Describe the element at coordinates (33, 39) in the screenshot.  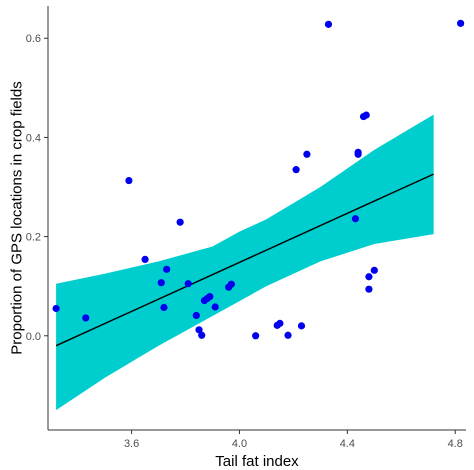
I see `y-tick-label: 0.6` at that location.